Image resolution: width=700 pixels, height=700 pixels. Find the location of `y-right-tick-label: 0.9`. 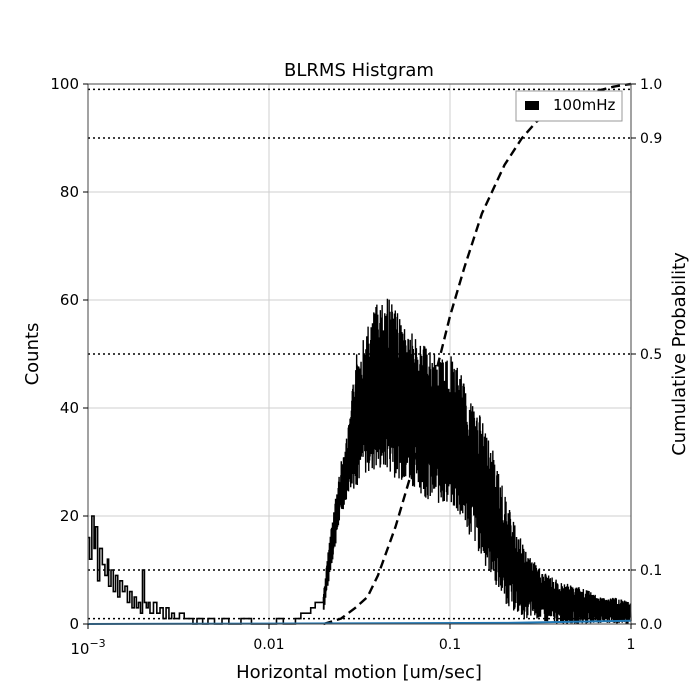

y-right-tick-label: 0.9 is located at coordinates (651, 139).